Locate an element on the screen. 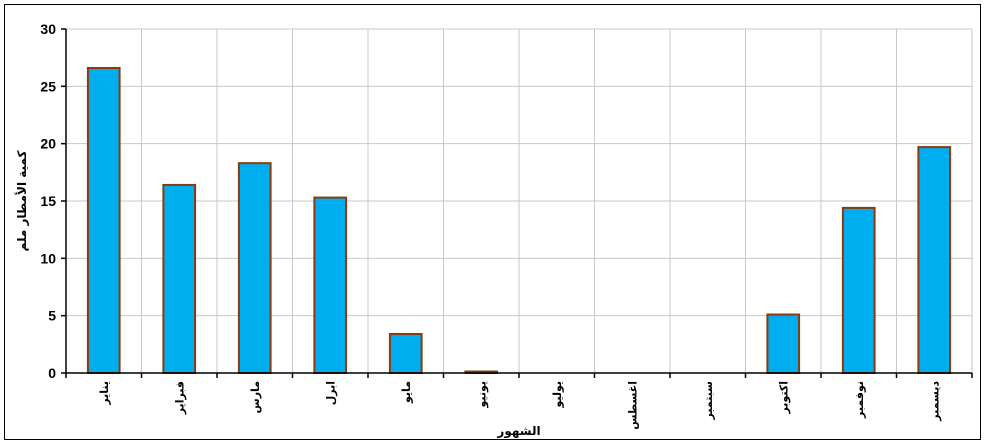 Image resolution: width=985 pixels, height=446 pixels. x-tick-label: مارس is located at coordinates (255, 397).